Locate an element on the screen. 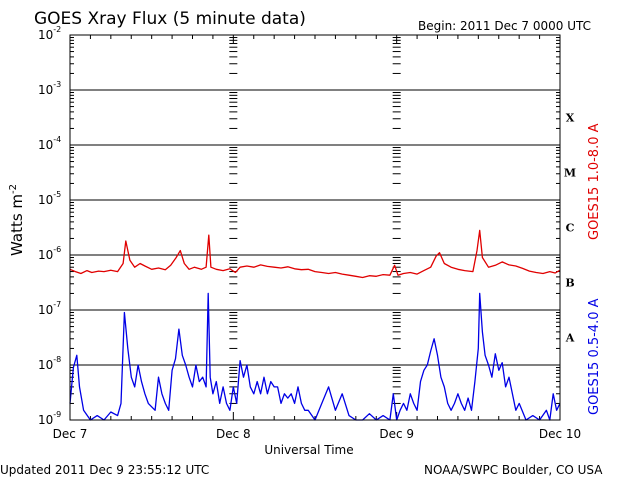  y-tick-exponent: -8 is located at coordinates (57, 359).